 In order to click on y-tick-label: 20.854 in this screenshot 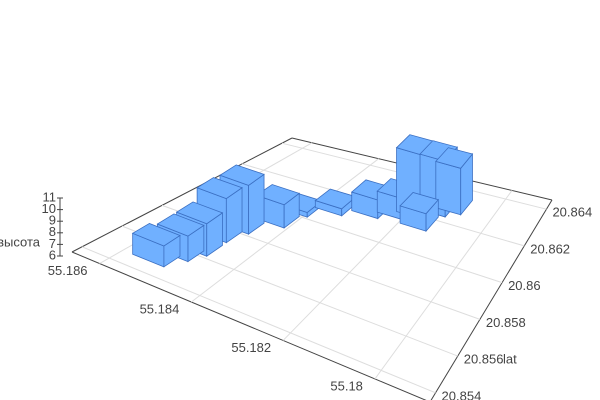, I will do `click(462, 394)`.